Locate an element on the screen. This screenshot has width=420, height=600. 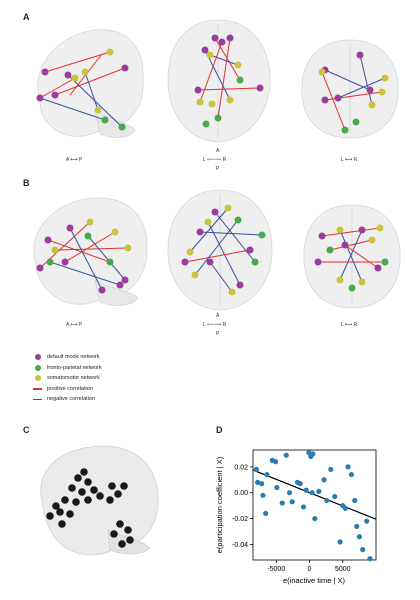
x-tick-label: 5000 is located at coordinates (343, 569).